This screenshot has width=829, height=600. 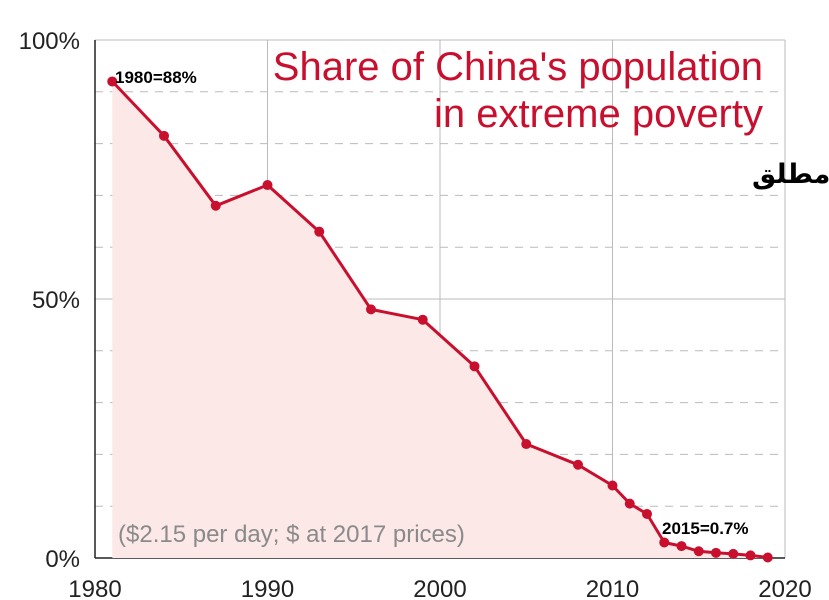 I want to click on data-point-2016, so click(x=716, y=552).